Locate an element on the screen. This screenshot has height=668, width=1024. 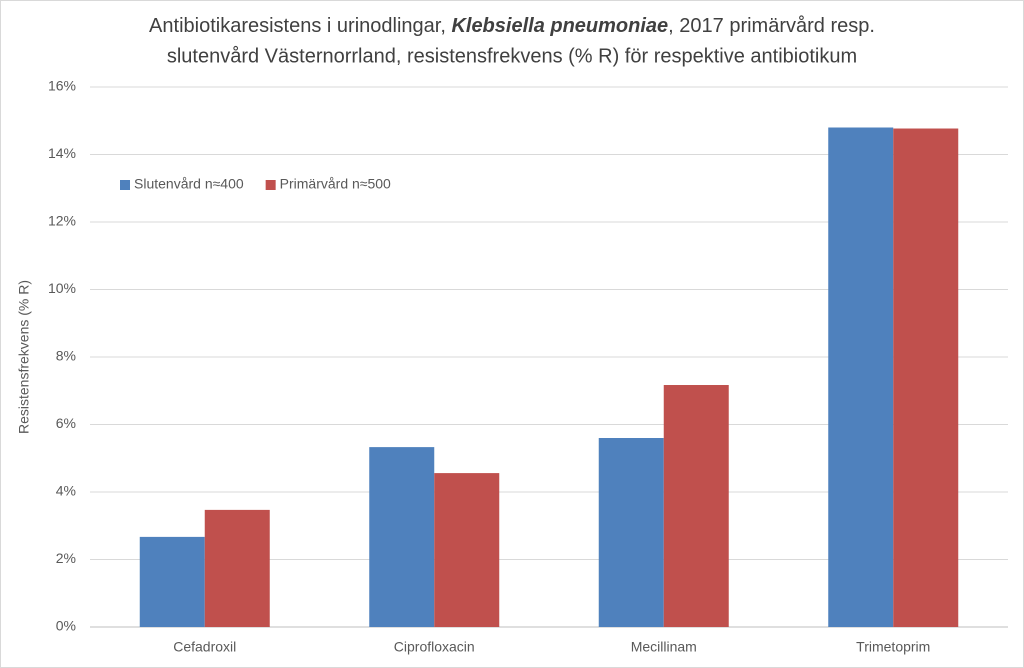
title-part: Klebsiella pneumoniae is located at coordinates (559, 26).